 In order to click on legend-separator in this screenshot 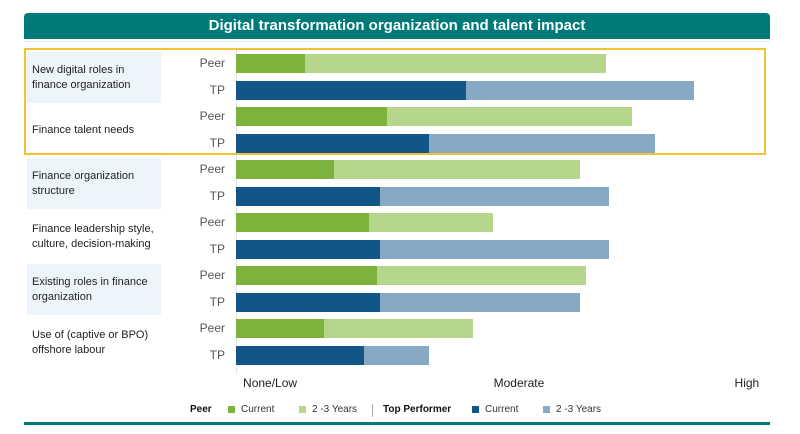, I will do `click(372, 410)`.